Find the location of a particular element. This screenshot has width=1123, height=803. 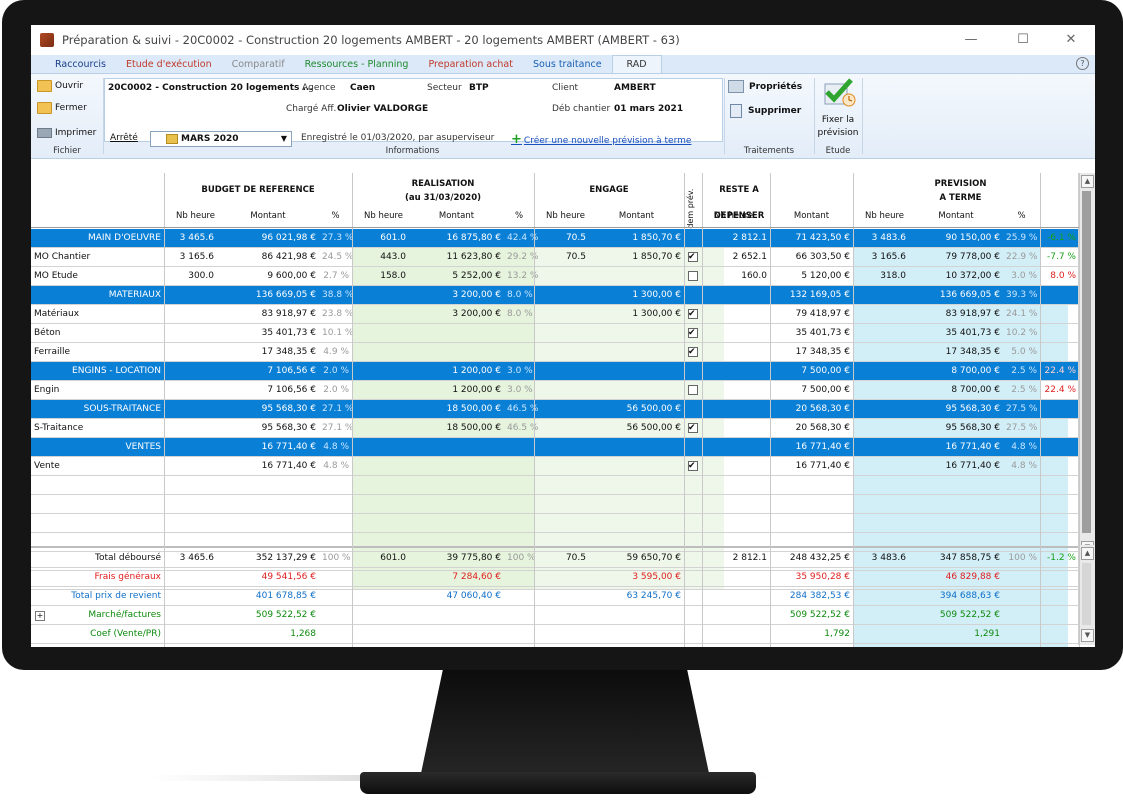

open-button: Ouvrir is located at coordinates (60, 86).